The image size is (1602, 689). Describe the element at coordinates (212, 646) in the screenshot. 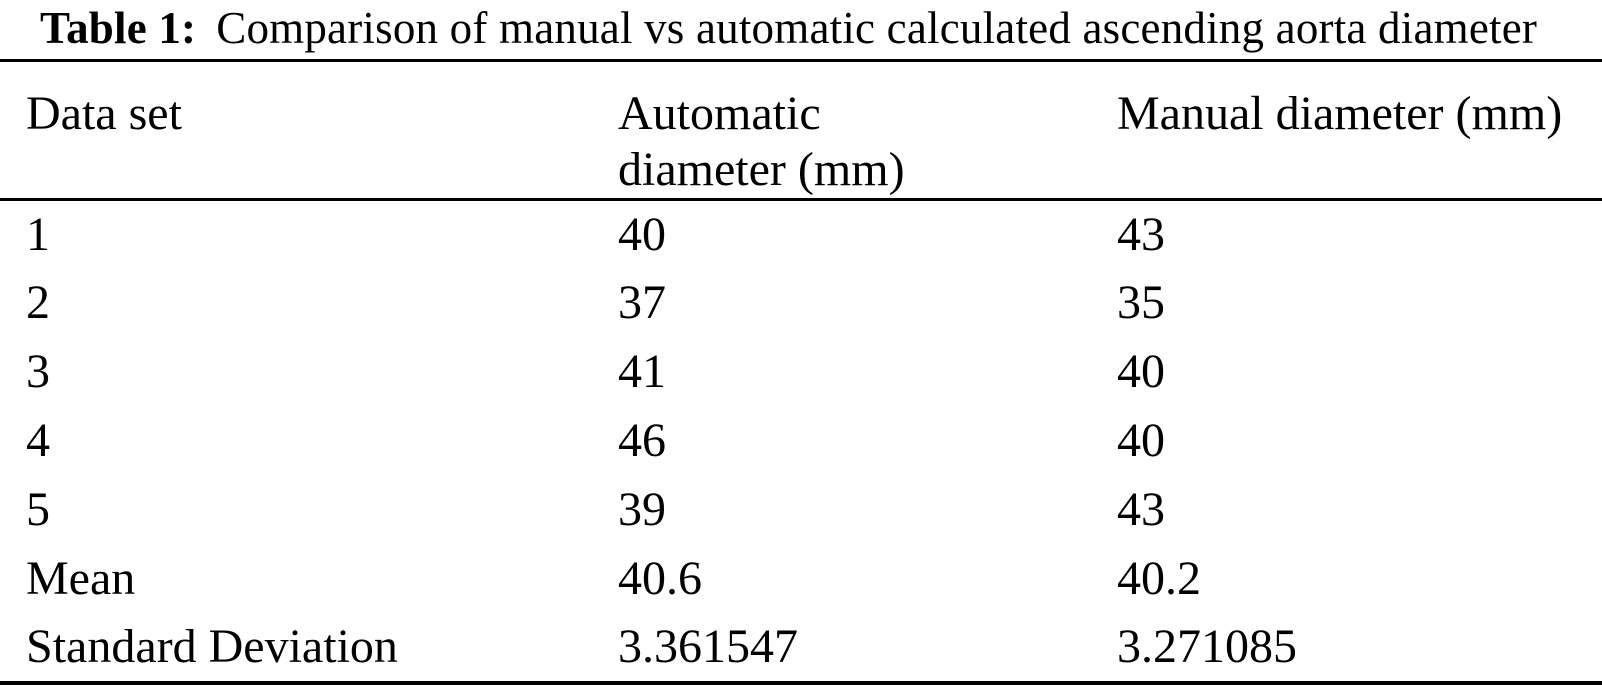

I see `cell-dataset-label: Standard Deviation` at that location.